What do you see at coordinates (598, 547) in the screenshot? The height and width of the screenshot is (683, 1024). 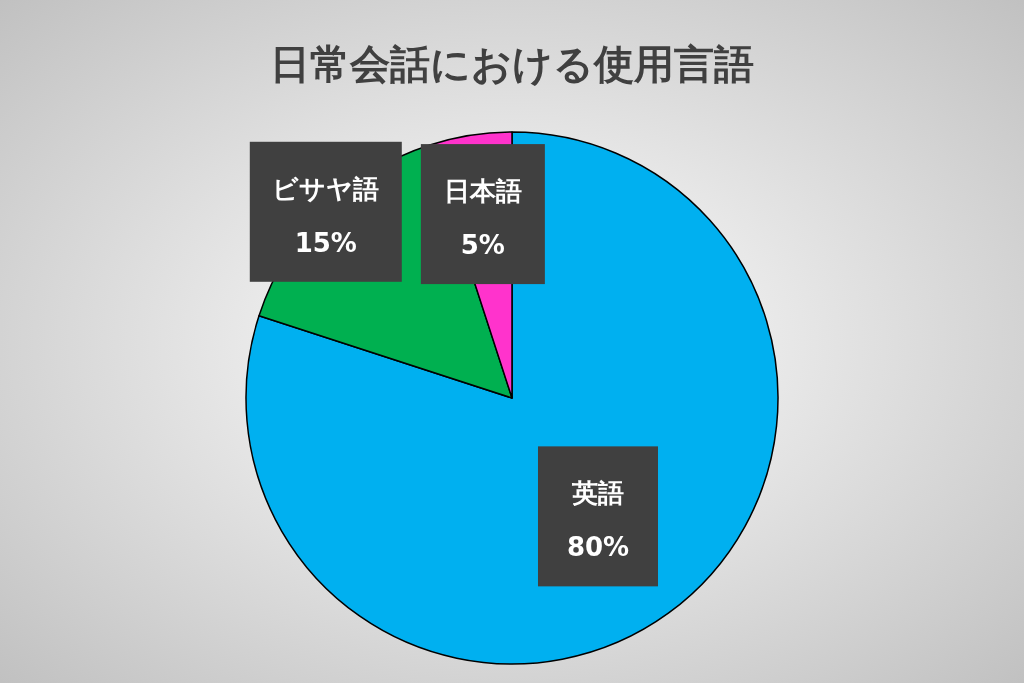 I see `data-label: 80%` at bounding box center [598, 547].